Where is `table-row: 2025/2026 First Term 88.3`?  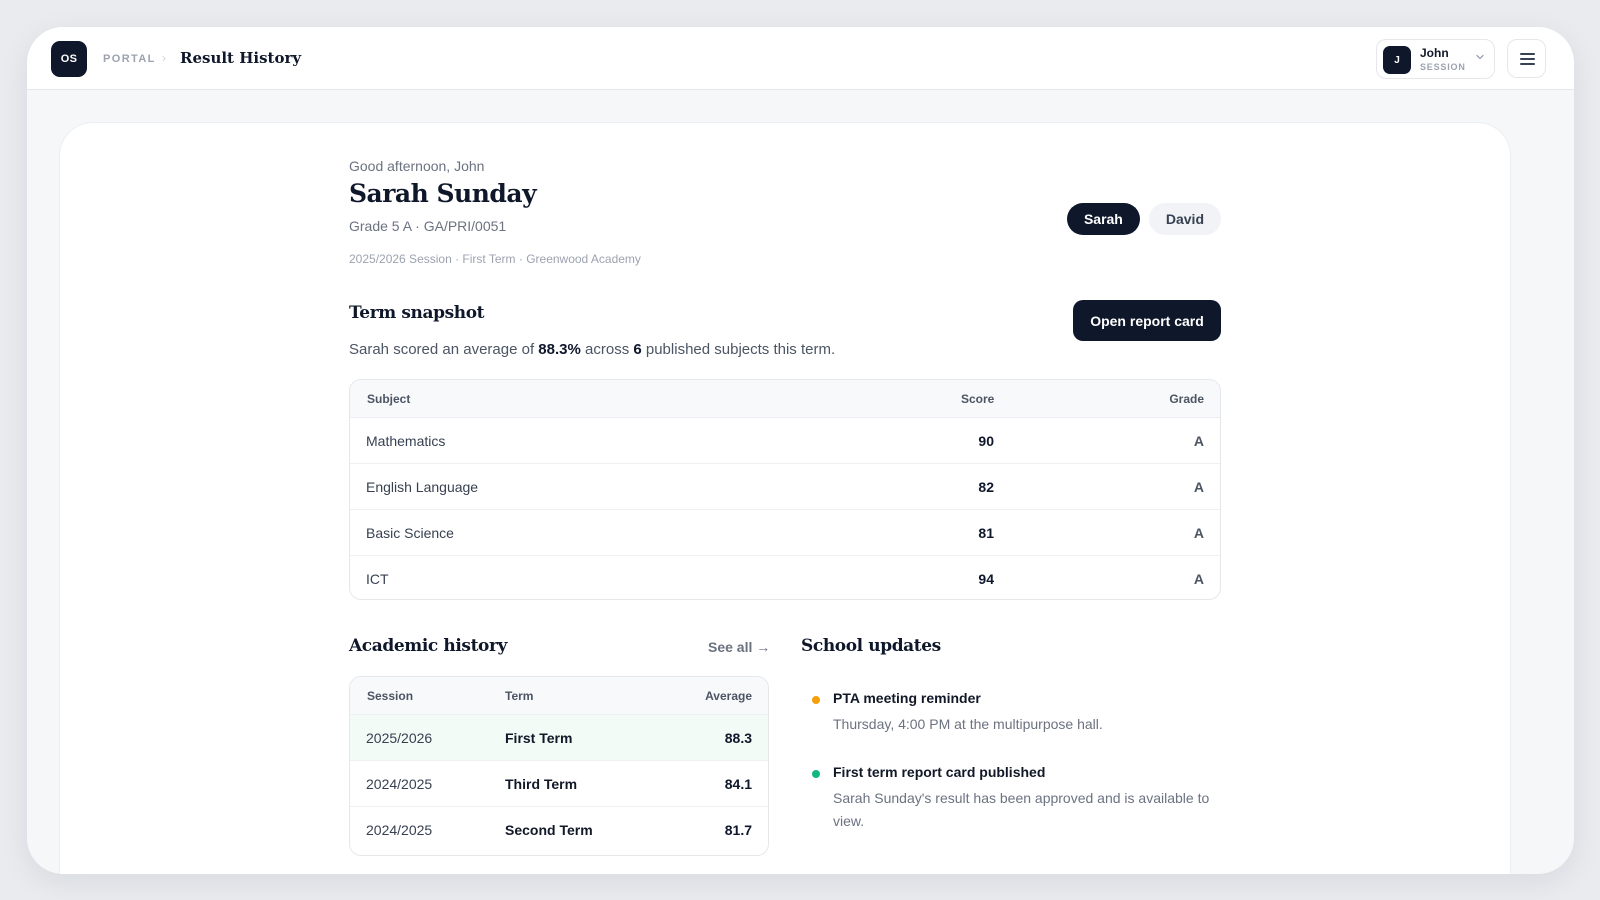 table-row: 2025/2026 First Term 88.3 is located at coordinates (559, 738).